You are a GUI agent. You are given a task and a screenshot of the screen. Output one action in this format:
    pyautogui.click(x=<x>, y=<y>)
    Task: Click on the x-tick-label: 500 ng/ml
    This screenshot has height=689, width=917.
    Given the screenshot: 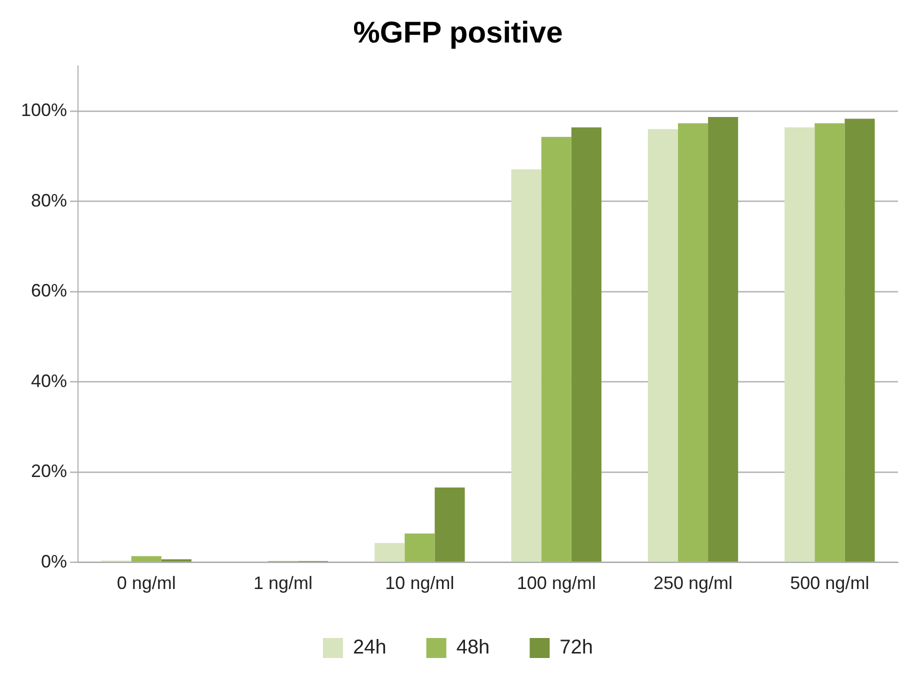 What is the action you would take?
    pyautogui.click(x=830, y=583)
    